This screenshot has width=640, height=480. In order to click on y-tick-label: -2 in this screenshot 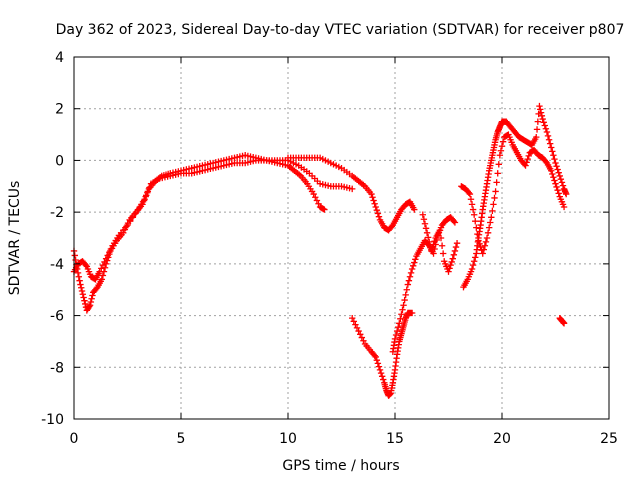, I will do `click(57, 213)`.